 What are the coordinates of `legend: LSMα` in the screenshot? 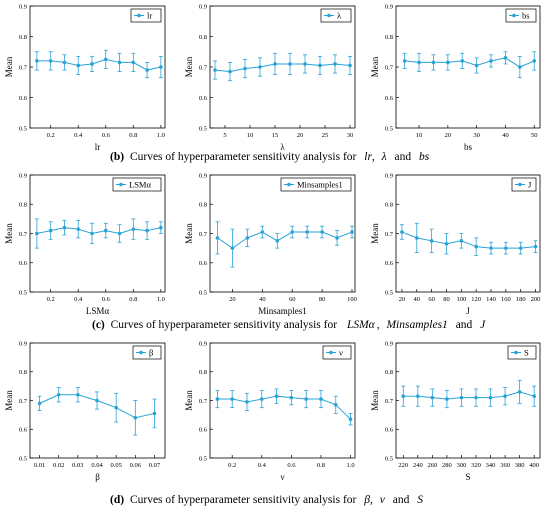 It's located at (137, 184).